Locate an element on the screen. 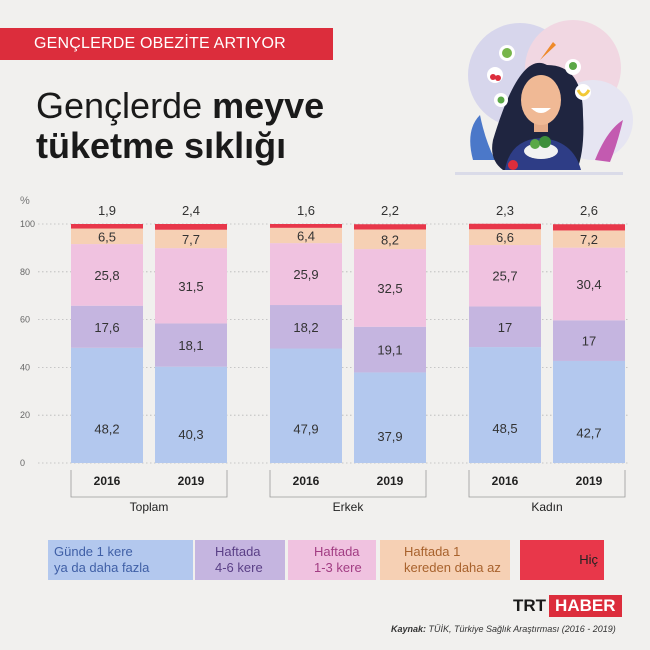 The width and height of the screenshot is (650, 650). data-label: 48,5 is located at coordinates (504, 428).